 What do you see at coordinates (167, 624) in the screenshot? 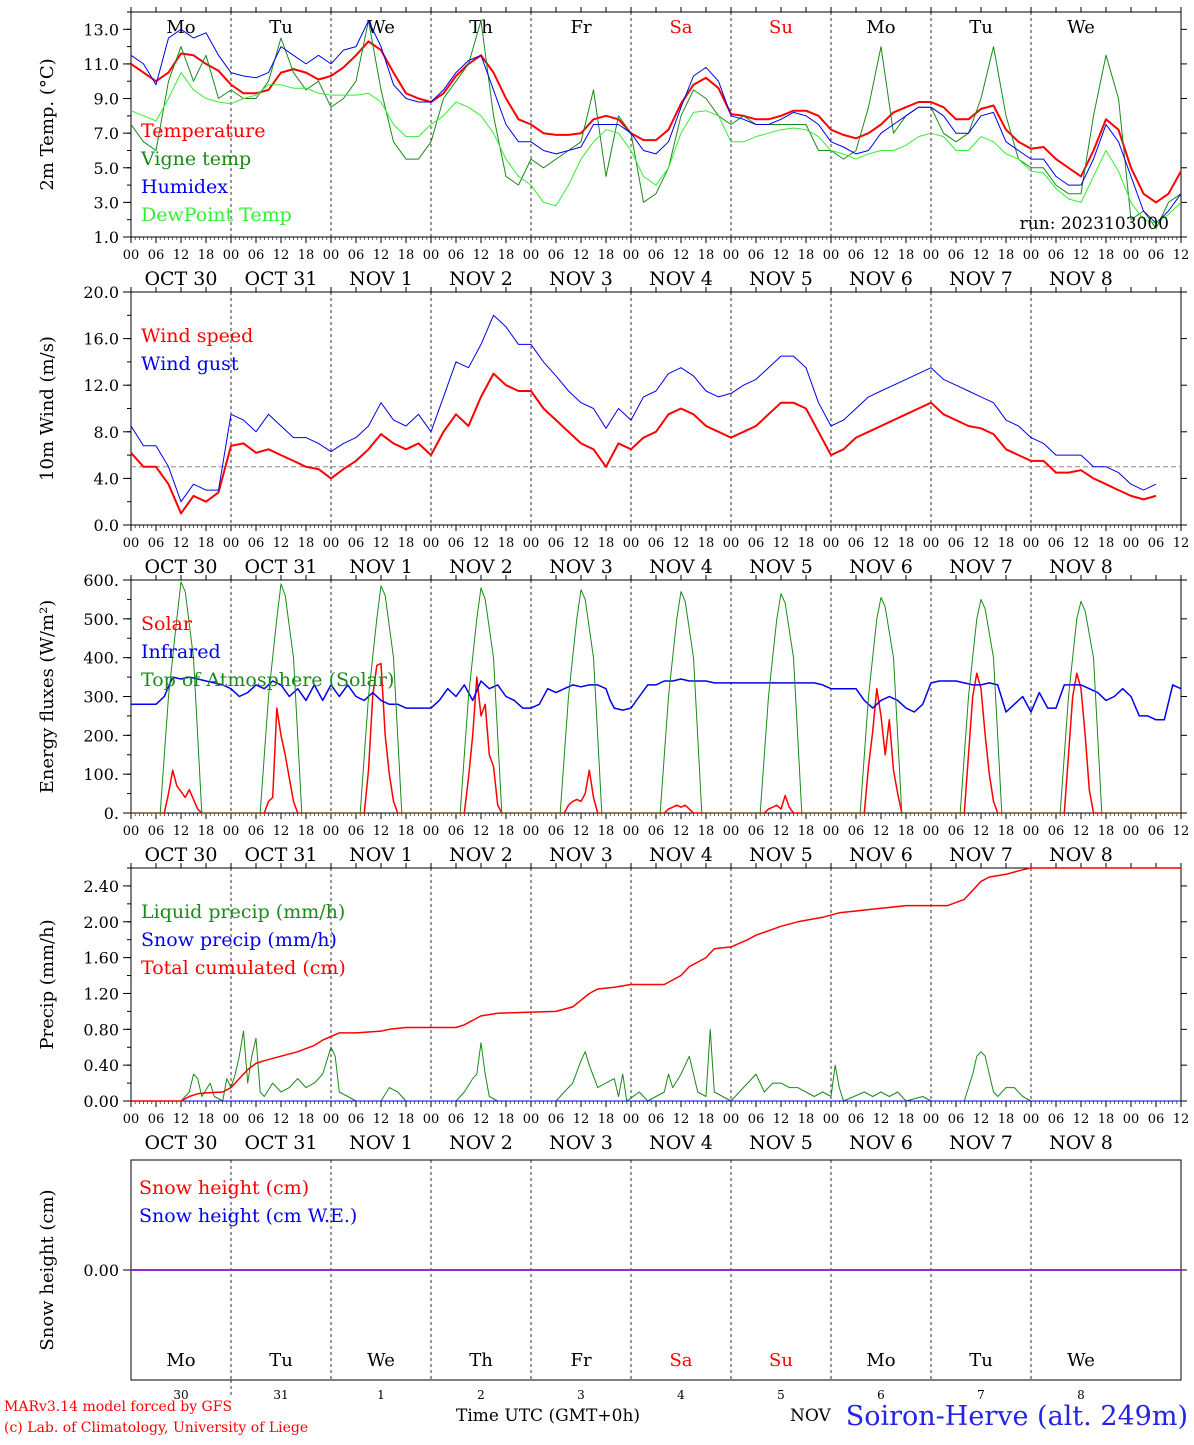
I see `legend-entry: Solar` at bounding box center [167, 624].